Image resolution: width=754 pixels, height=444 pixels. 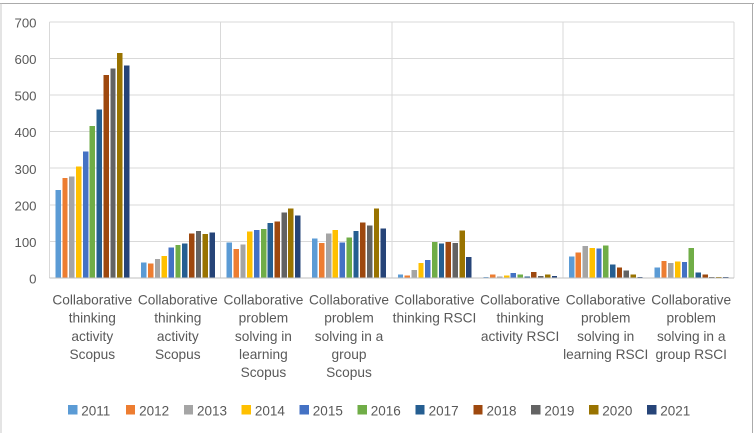 I want to click on svg-text: 2014, so click(x=270, y=411).